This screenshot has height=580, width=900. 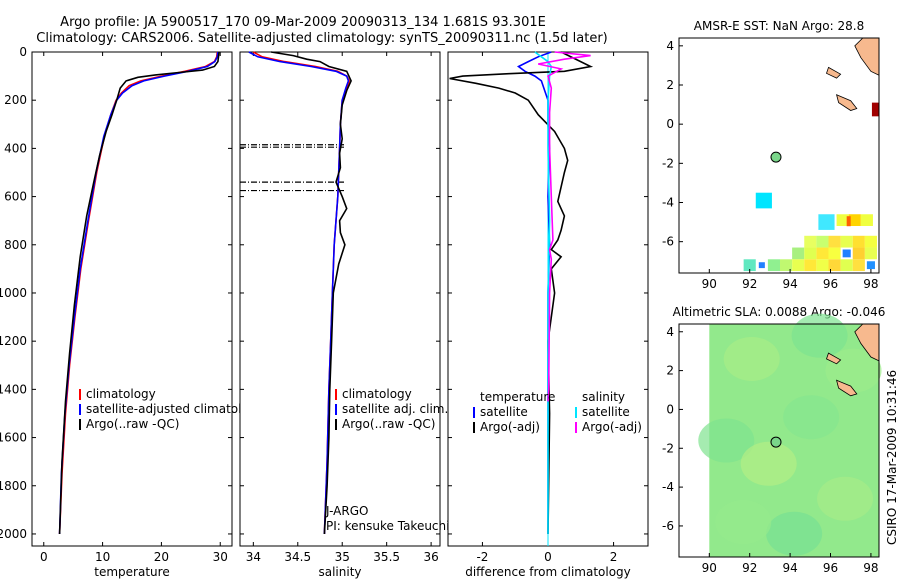 What do you see at coordinates (13, 341) in the screenshot?
I see `y-tick-label: 1200` at bounding box center [13, 341].